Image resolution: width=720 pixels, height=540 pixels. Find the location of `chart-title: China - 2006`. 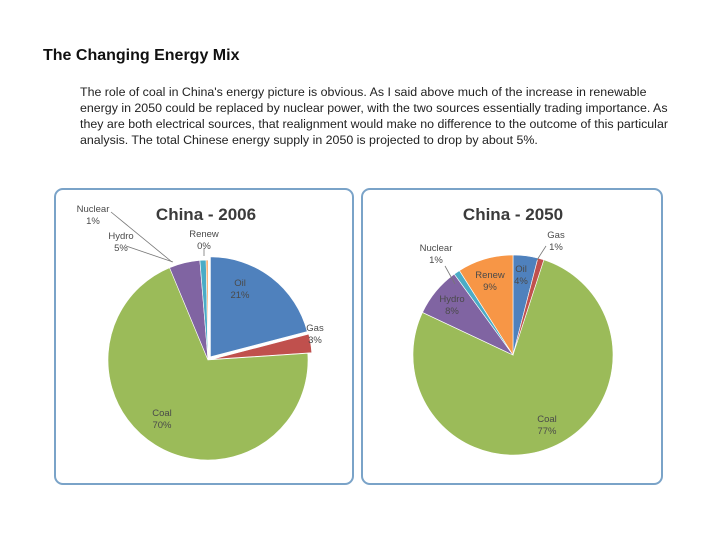

chart-title: China - 2006 is located at coordinates (206, 214).